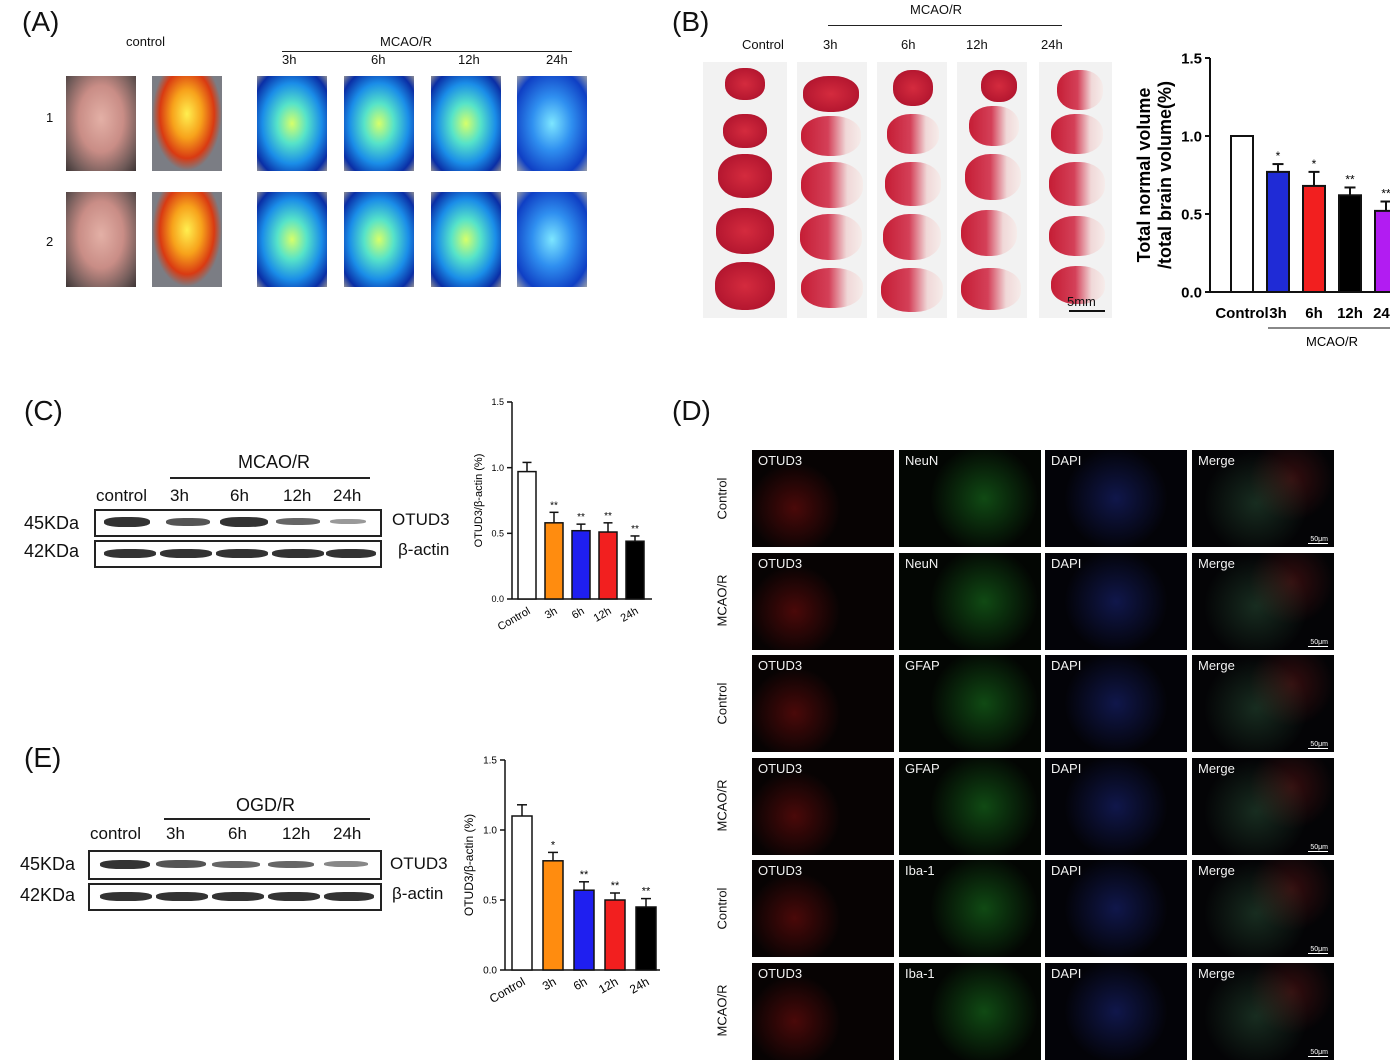 This screenshot has width=1400, height=1064. What do you see at coordinates (1332, 341) in the screenshot?
I see `group-label: MCAO/R` at bounding box center [1332, 341].